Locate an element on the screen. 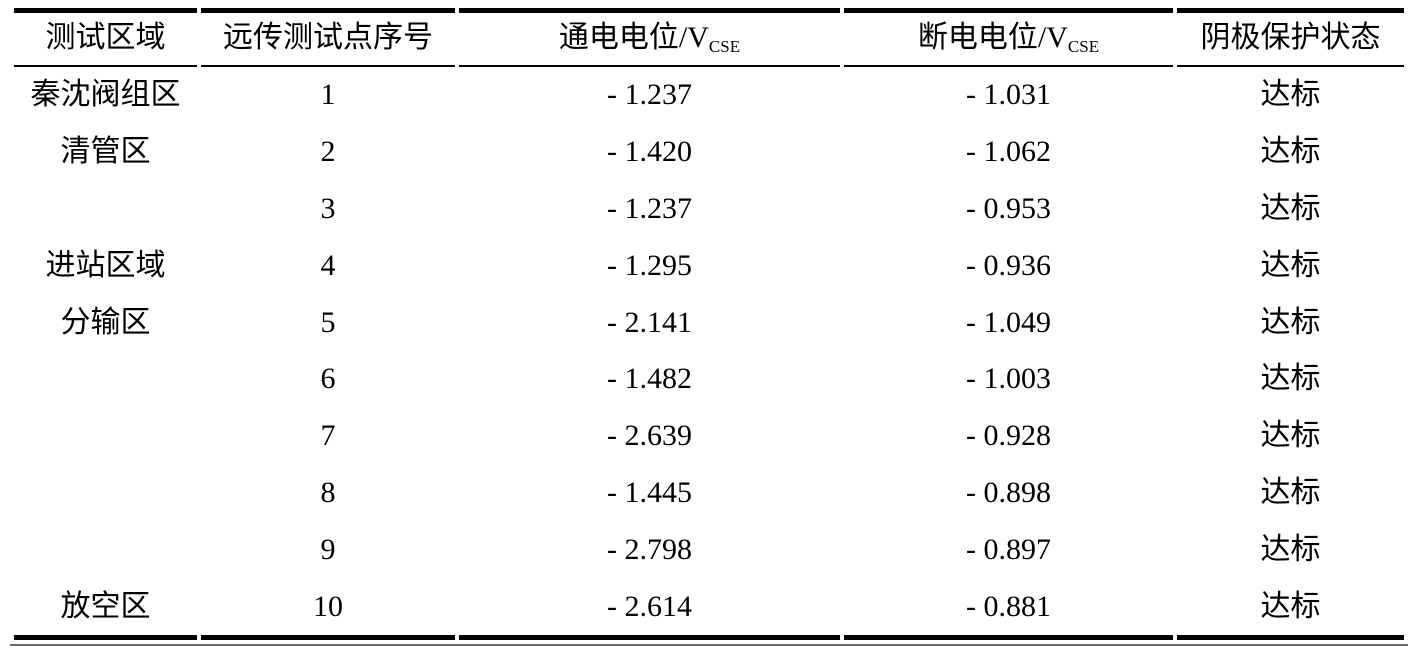 This screenshot has width=1418, height=651. header-row: 测试区域 远传测试点序号 通电电位/VCSE 断电电位/VCSE 阴极保护状态 is located at coordinates (709, 37).